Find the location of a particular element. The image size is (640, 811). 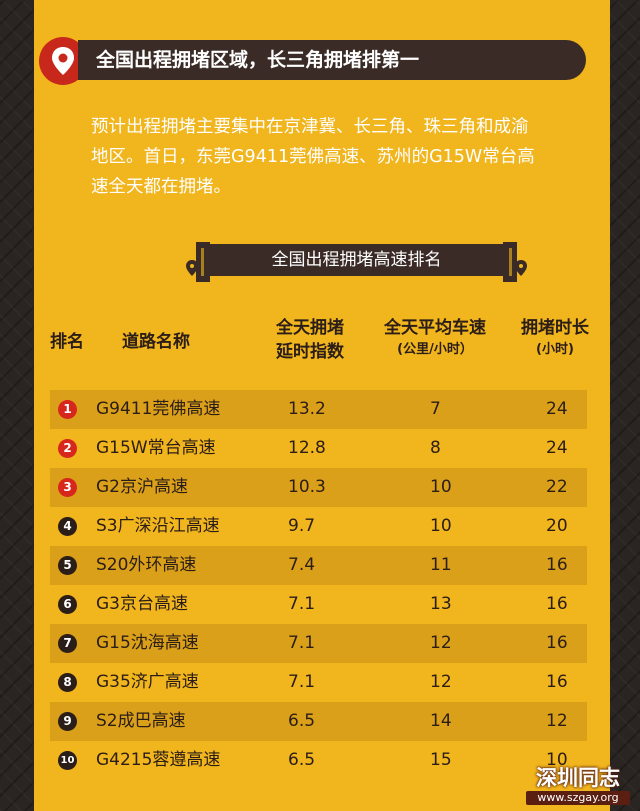

rank-badge: 2 is located at coordinates (67, 448).